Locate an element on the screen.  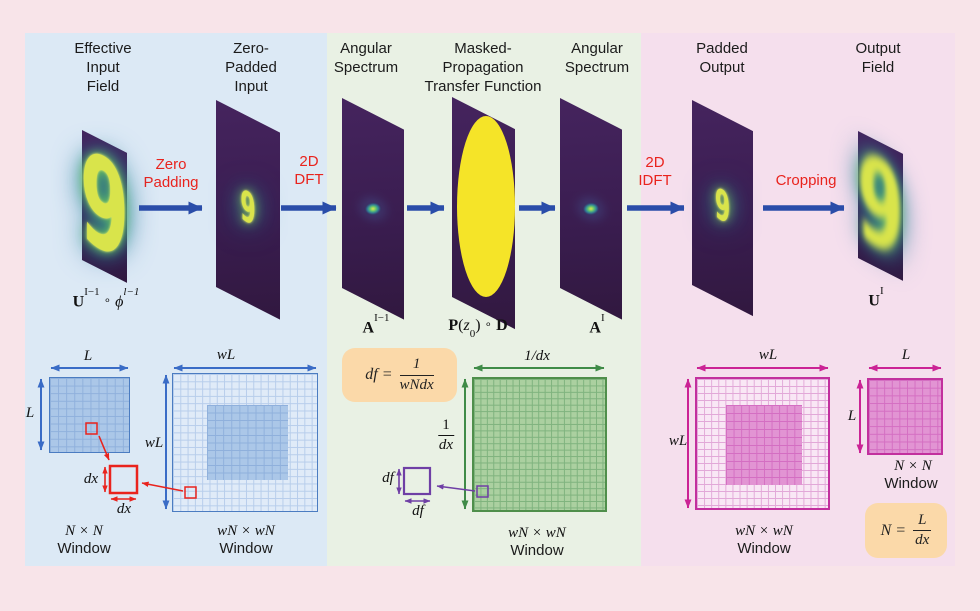
formula-n: N = L dx is located at coordinates (906, 530).